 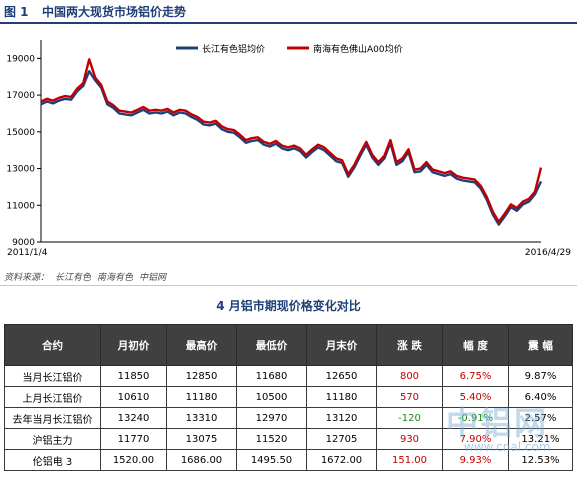 I want to click on table-cell: 13075, so click(x=201, y=439).